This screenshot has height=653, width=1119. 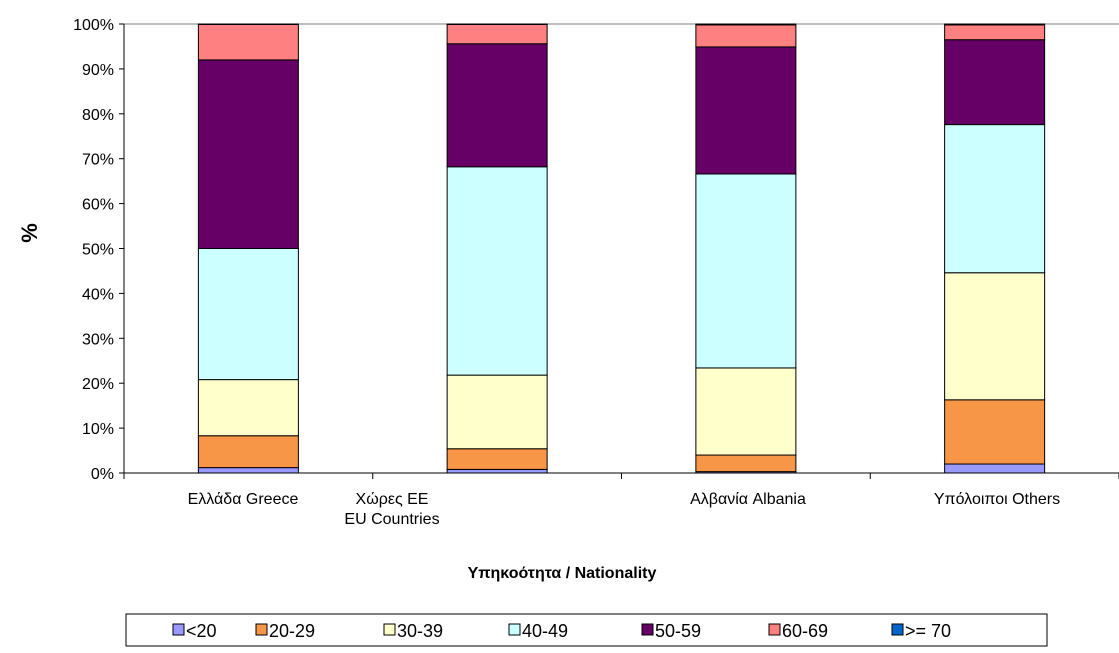 I want to click on legend-box, so click(x=586, y=630).